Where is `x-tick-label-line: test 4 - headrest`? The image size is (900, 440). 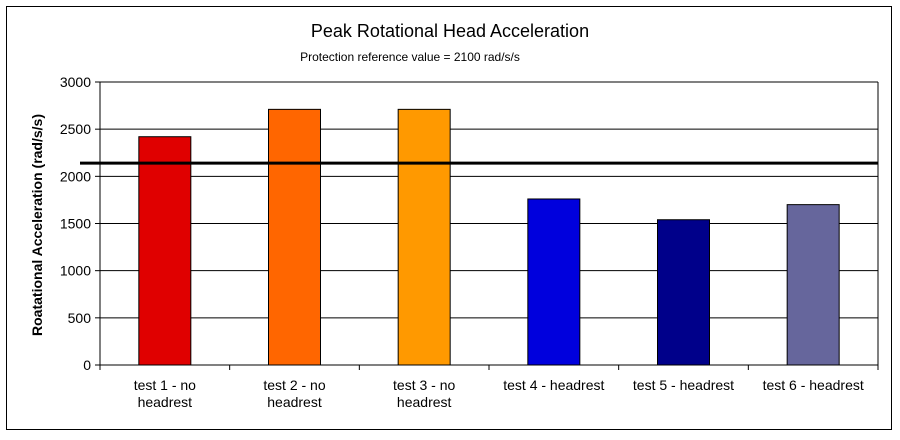
x-tick-label-line: test 4 - headrest is located at coordinates (553, 385).